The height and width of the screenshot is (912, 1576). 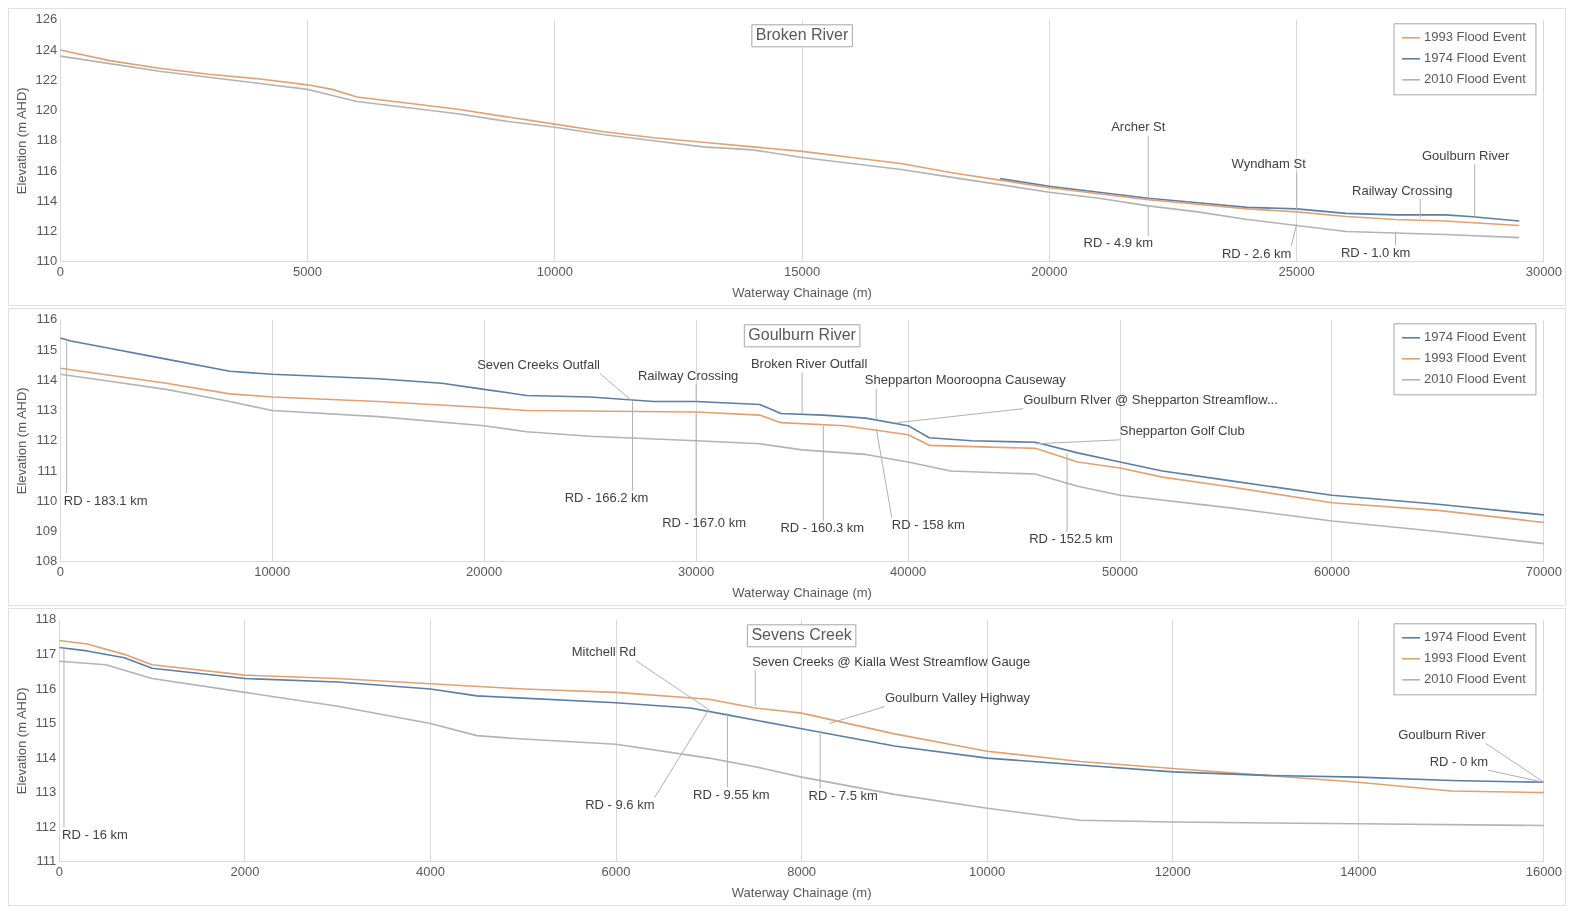 I want to click on annotation: RD - 16 km, so click(x=95, y=835).